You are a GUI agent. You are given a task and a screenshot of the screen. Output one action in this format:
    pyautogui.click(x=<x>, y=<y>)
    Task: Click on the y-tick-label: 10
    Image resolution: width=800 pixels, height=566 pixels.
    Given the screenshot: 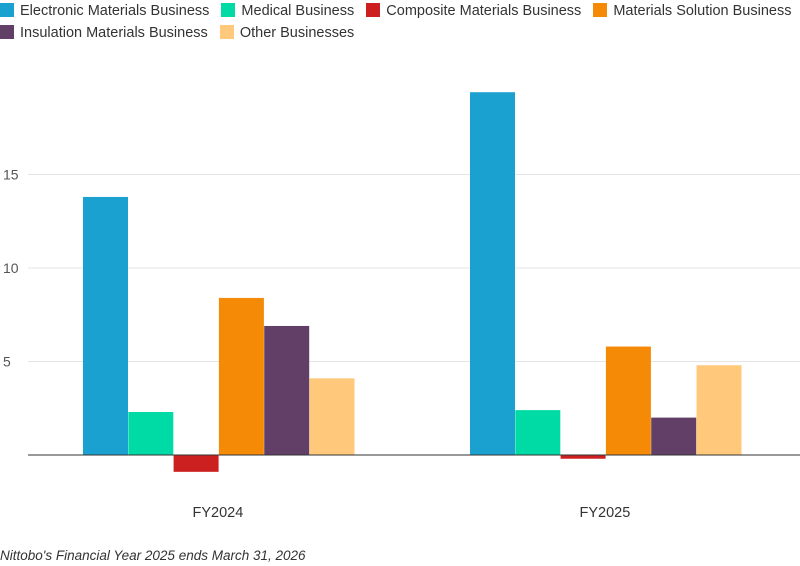 What is the action you would take?
    pyautogui.click(x=11, y=268)
    